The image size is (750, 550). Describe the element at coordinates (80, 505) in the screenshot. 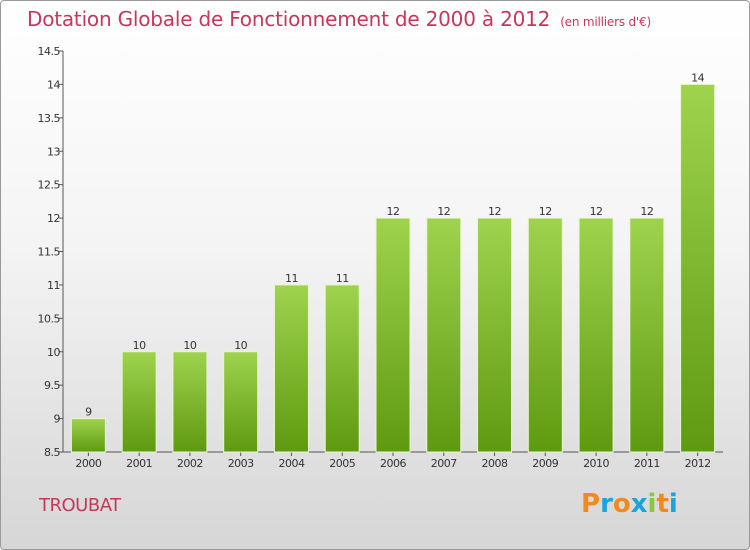

I see `commune-name: TROUBAT` at that location.